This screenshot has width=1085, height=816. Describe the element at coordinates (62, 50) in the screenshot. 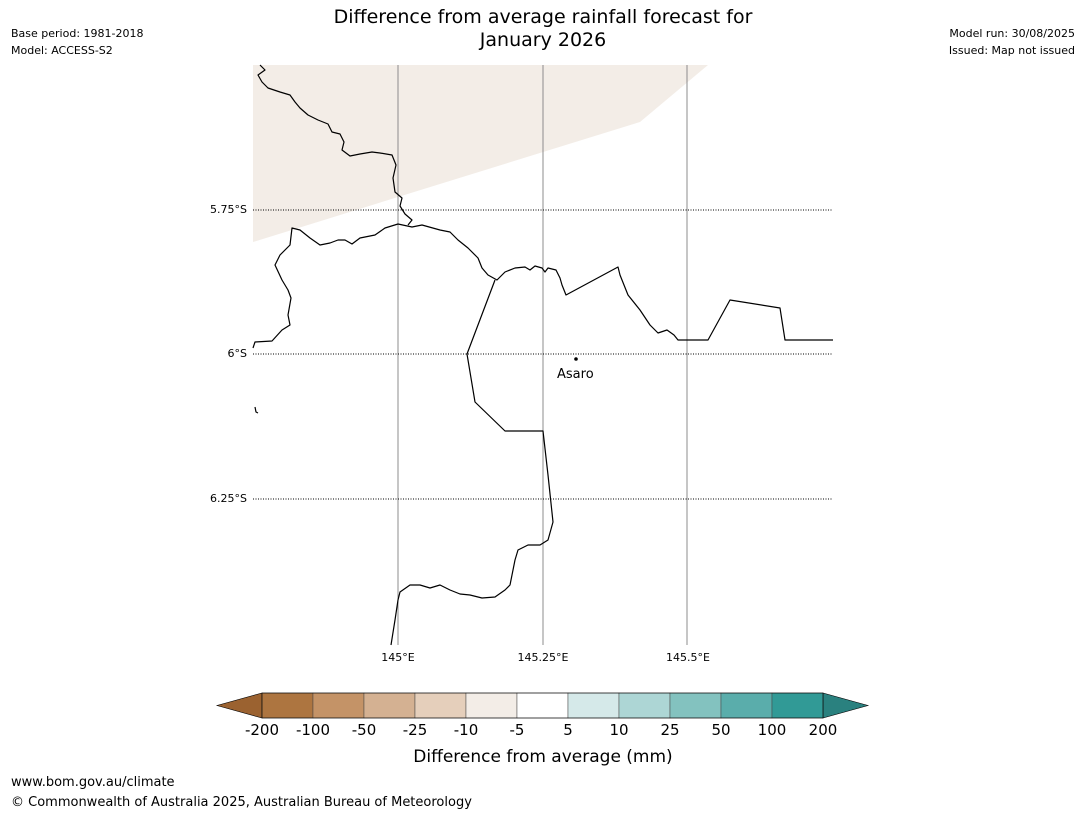

I see `model-text: Model: ACCESS-S2` at that location.